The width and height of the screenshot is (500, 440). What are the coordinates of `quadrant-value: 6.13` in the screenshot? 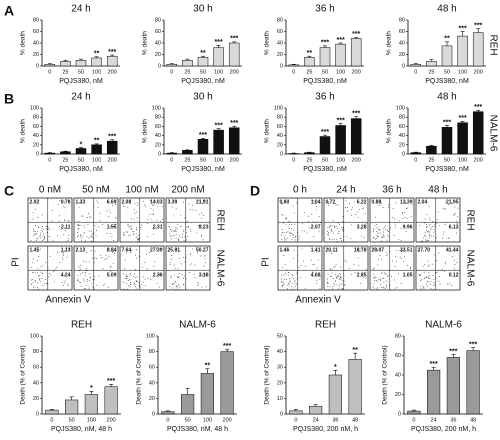 It's located at (454, 228).